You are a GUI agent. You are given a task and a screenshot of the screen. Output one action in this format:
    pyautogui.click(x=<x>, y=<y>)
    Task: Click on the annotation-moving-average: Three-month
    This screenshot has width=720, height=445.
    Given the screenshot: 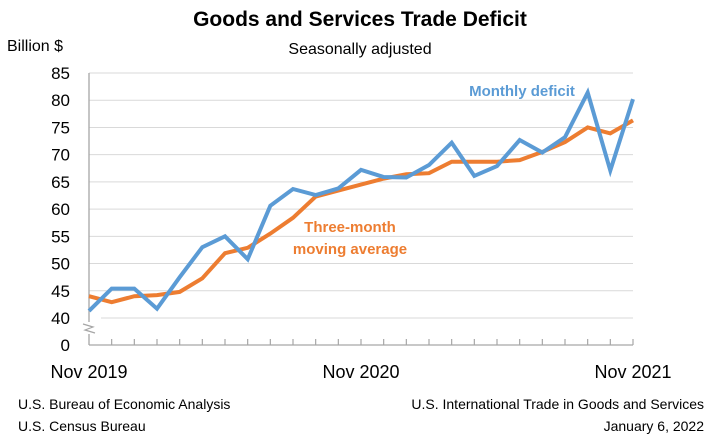 What is the action you would take?
    pyautogui.click(x=350, y=227)
    